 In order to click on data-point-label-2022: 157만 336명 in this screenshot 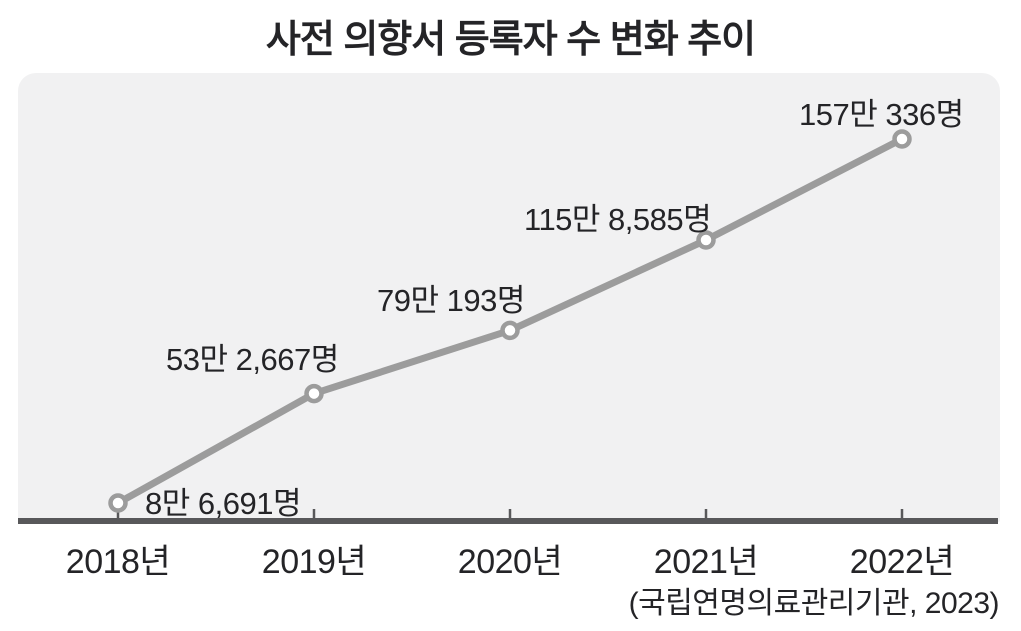, I will do `click(881, 114)`.